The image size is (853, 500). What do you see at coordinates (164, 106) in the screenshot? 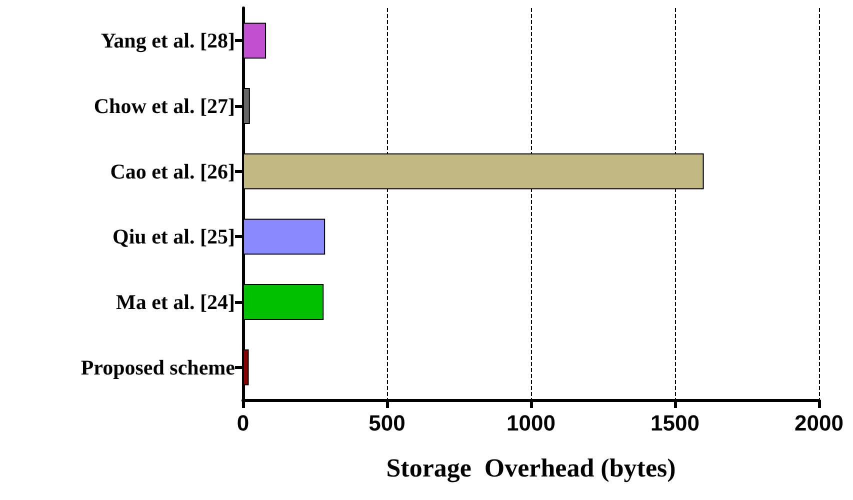
I see `y-tick-label: Chow et al. [27]` at bounding box center [164, 106].